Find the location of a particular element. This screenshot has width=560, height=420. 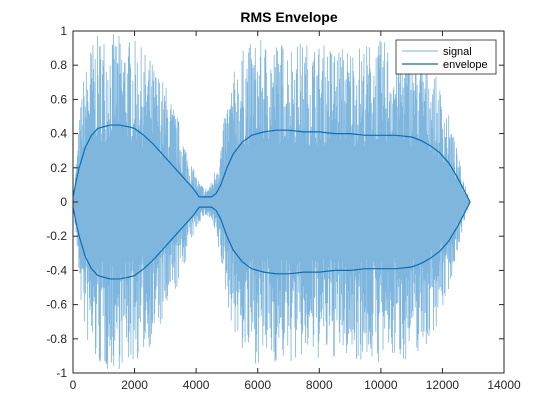

x-tick-label: 14000 is located at coordinates (504, 385).